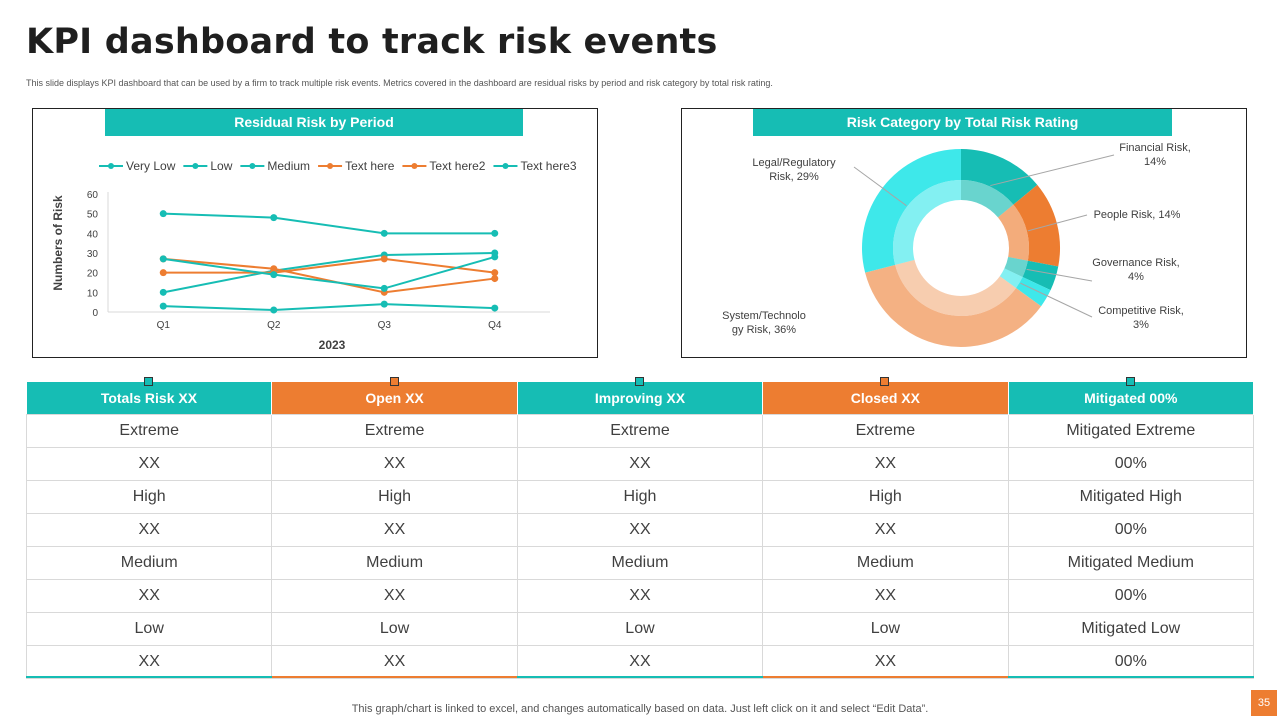  I want to click on y-tick-label: 20, so click(93, 274).